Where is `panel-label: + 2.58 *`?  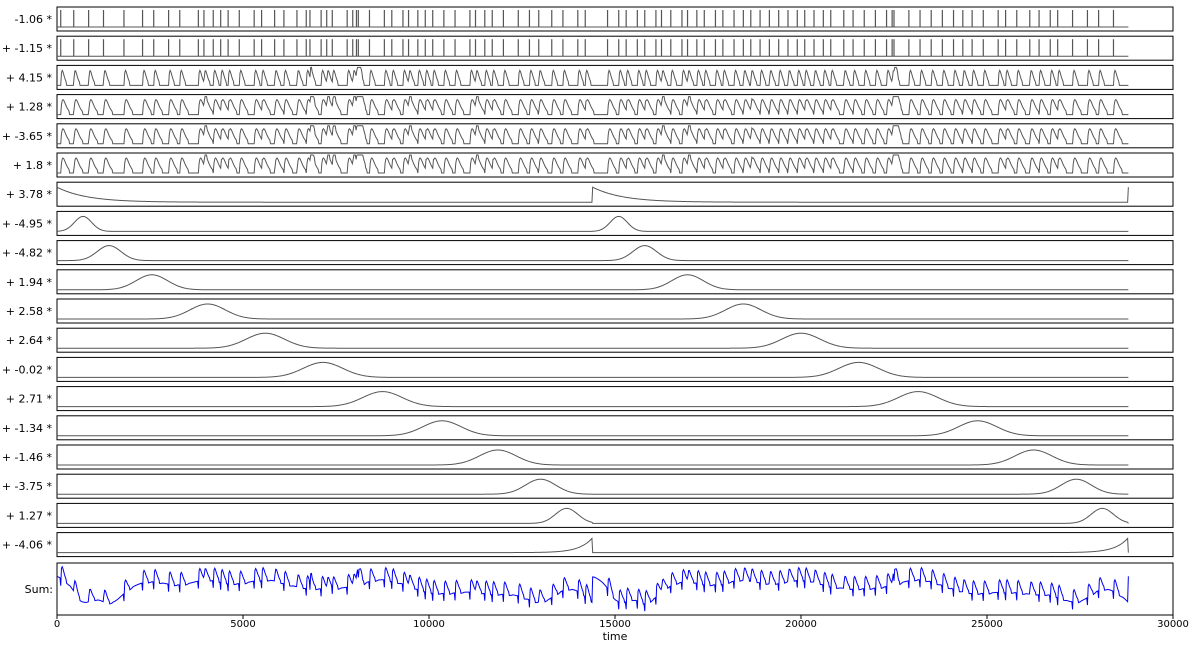 panel-label: + 2.58 * is located at coordinates (29, 311).